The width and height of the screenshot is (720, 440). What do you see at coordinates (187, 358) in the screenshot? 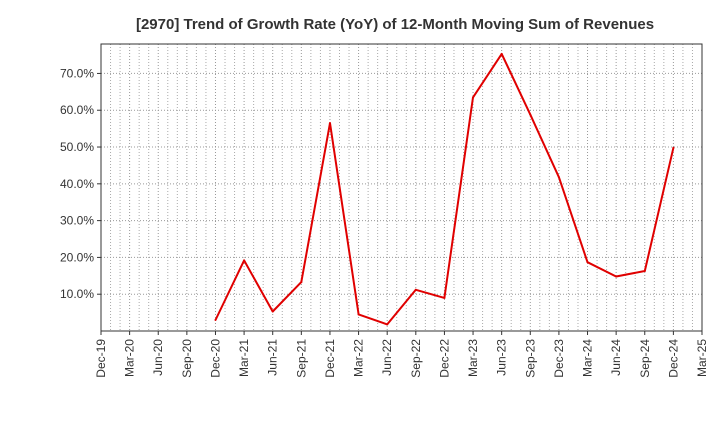
I see `x-tick-label: Sep-20` at bounding box center [187, 358].